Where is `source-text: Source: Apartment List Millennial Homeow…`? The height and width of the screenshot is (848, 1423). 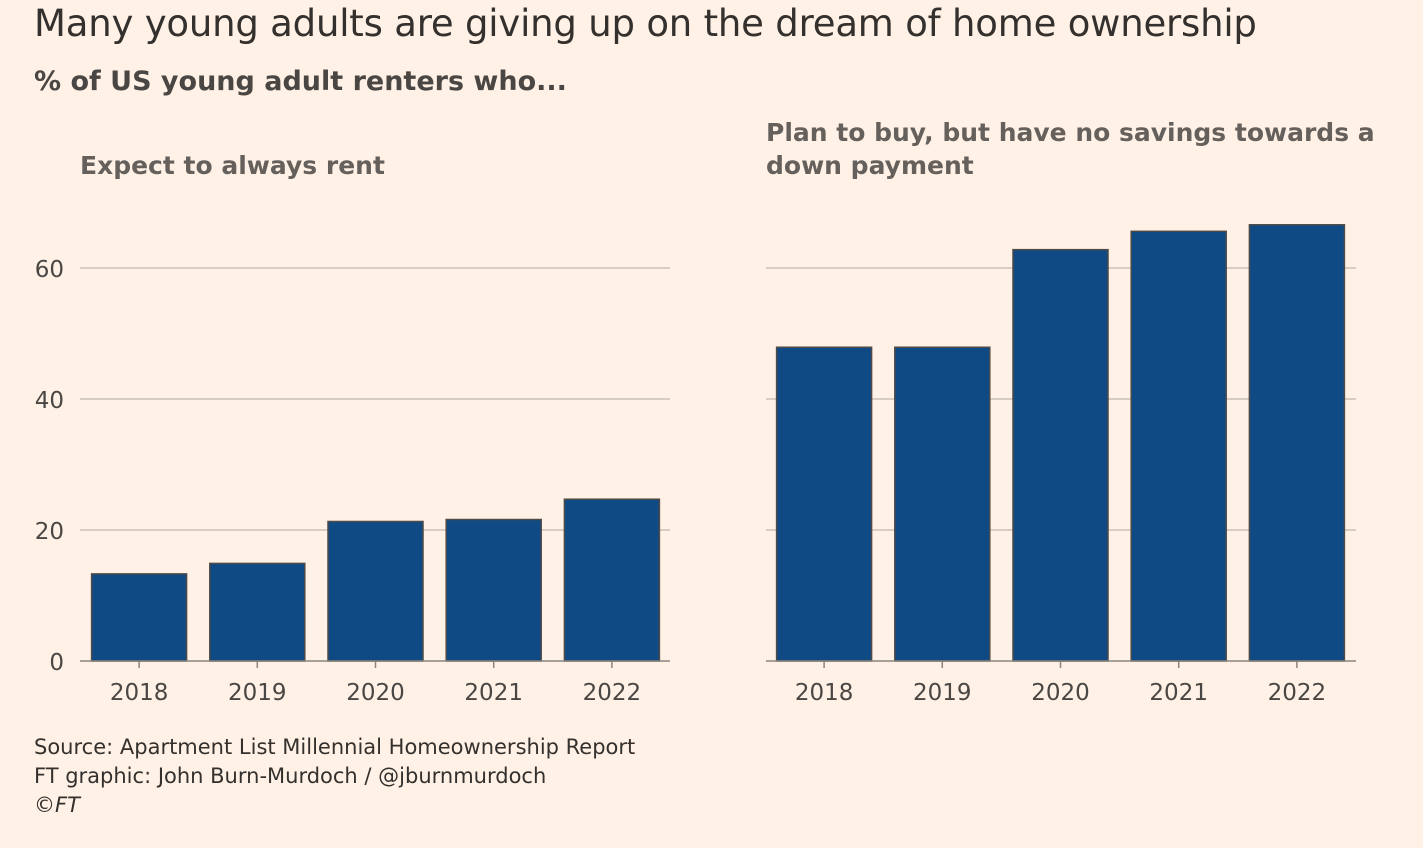
source-text: Source: Apartment List Millennial Homeow… is located at coordinates (335, 747).